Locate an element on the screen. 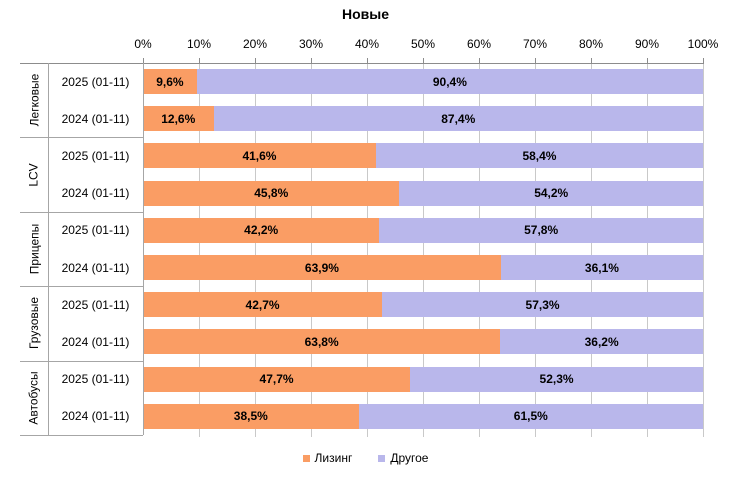 This screenshot has width=731, height=480. bar-row: 41,6% 58,4% is located at coordinates (423, 155).